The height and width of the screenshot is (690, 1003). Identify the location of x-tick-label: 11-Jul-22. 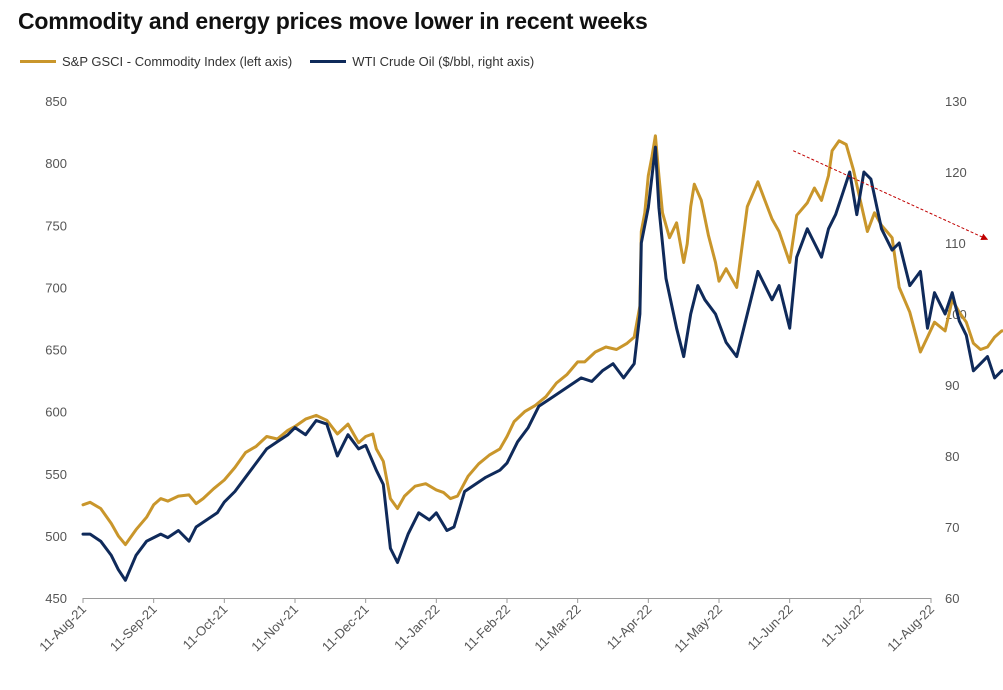
(842, 626).